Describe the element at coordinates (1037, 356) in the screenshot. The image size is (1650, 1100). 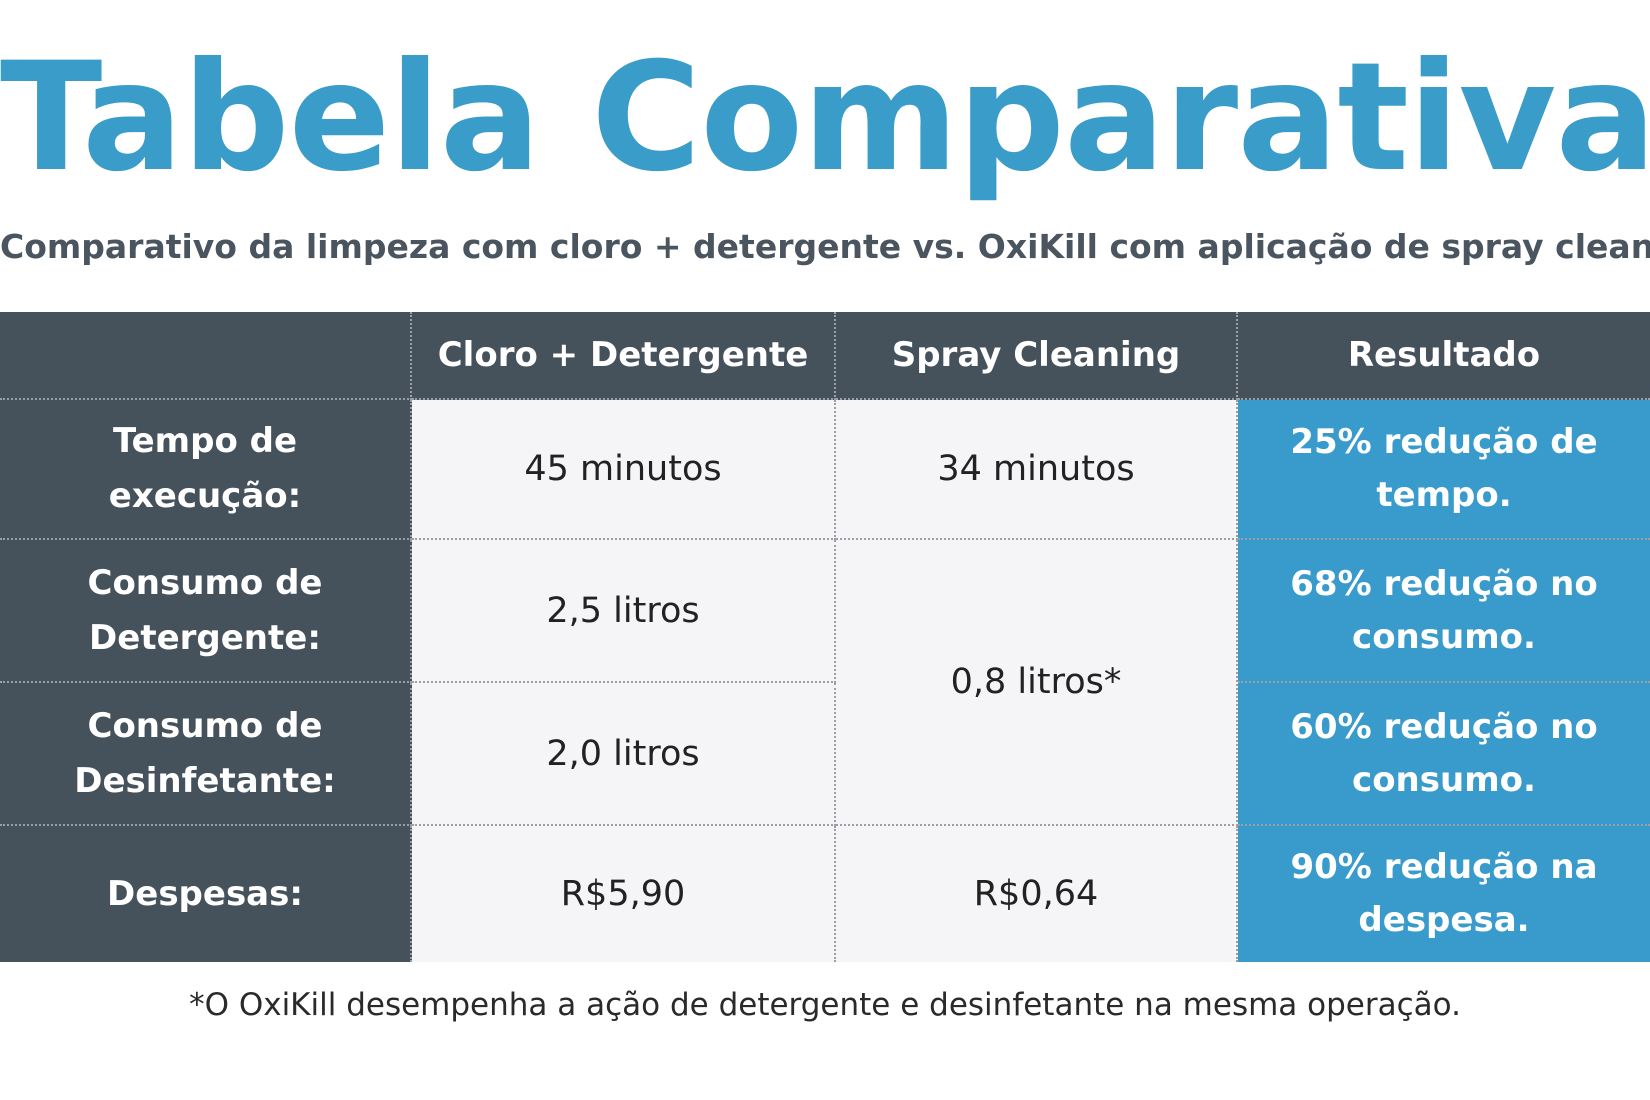
I see `header-spray-cleaning: Spray Cleaning` at that location.